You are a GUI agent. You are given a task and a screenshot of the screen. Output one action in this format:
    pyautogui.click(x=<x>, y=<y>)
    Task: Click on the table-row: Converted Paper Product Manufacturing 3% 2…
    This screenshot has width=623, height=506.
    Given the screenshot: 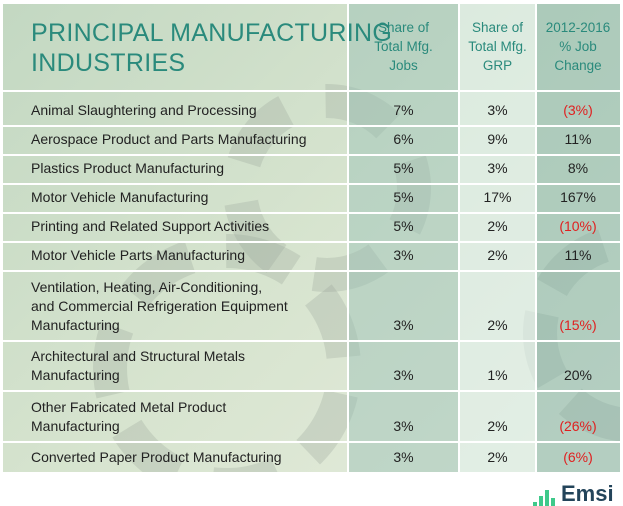 What is the action you would take?
    pyautogui.click(x=311, y=456)
    